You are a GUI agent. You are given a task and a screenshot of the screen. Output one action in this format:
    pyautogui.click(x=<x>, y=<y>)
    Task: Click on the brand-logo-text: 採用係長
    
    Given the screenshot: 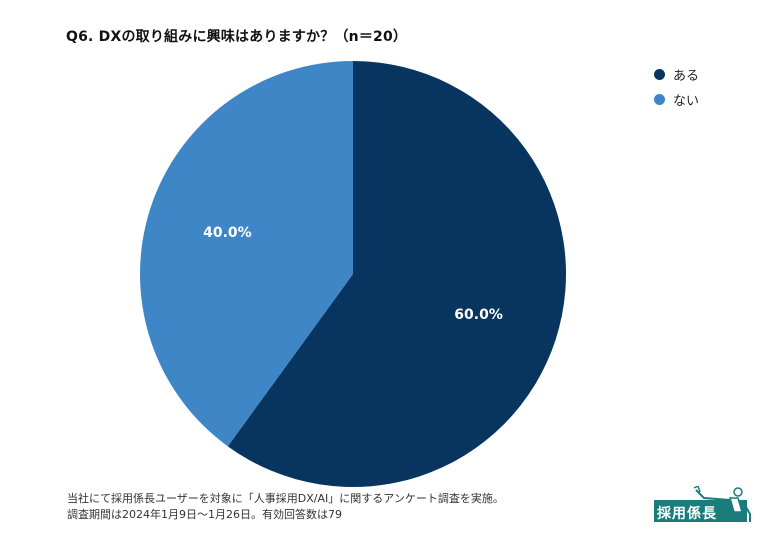 What is the action you would take?
    pyautogui.click(x=687, y=514)
    